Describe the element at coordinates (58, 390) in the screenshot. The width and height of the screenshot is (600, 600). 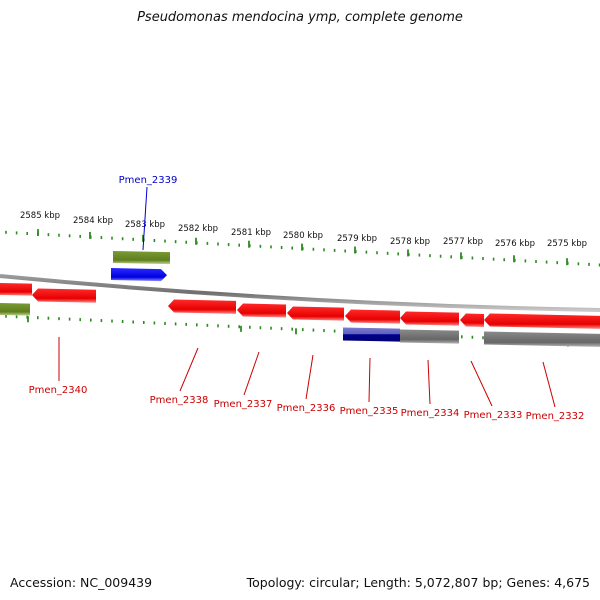
I see `gene-label-pmen-2340: Pmen_2340` at that location.